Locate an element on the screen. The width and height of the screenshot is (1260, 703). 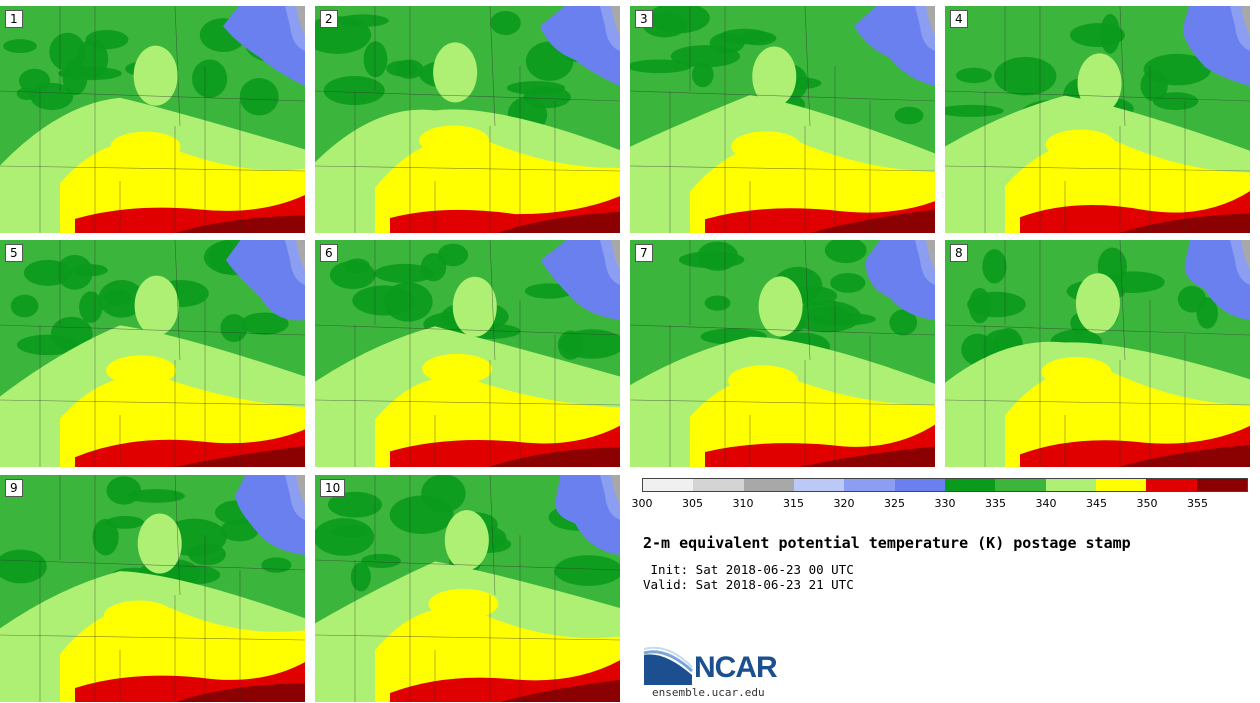
member-label: 6 is located at coordinates (329, 253).